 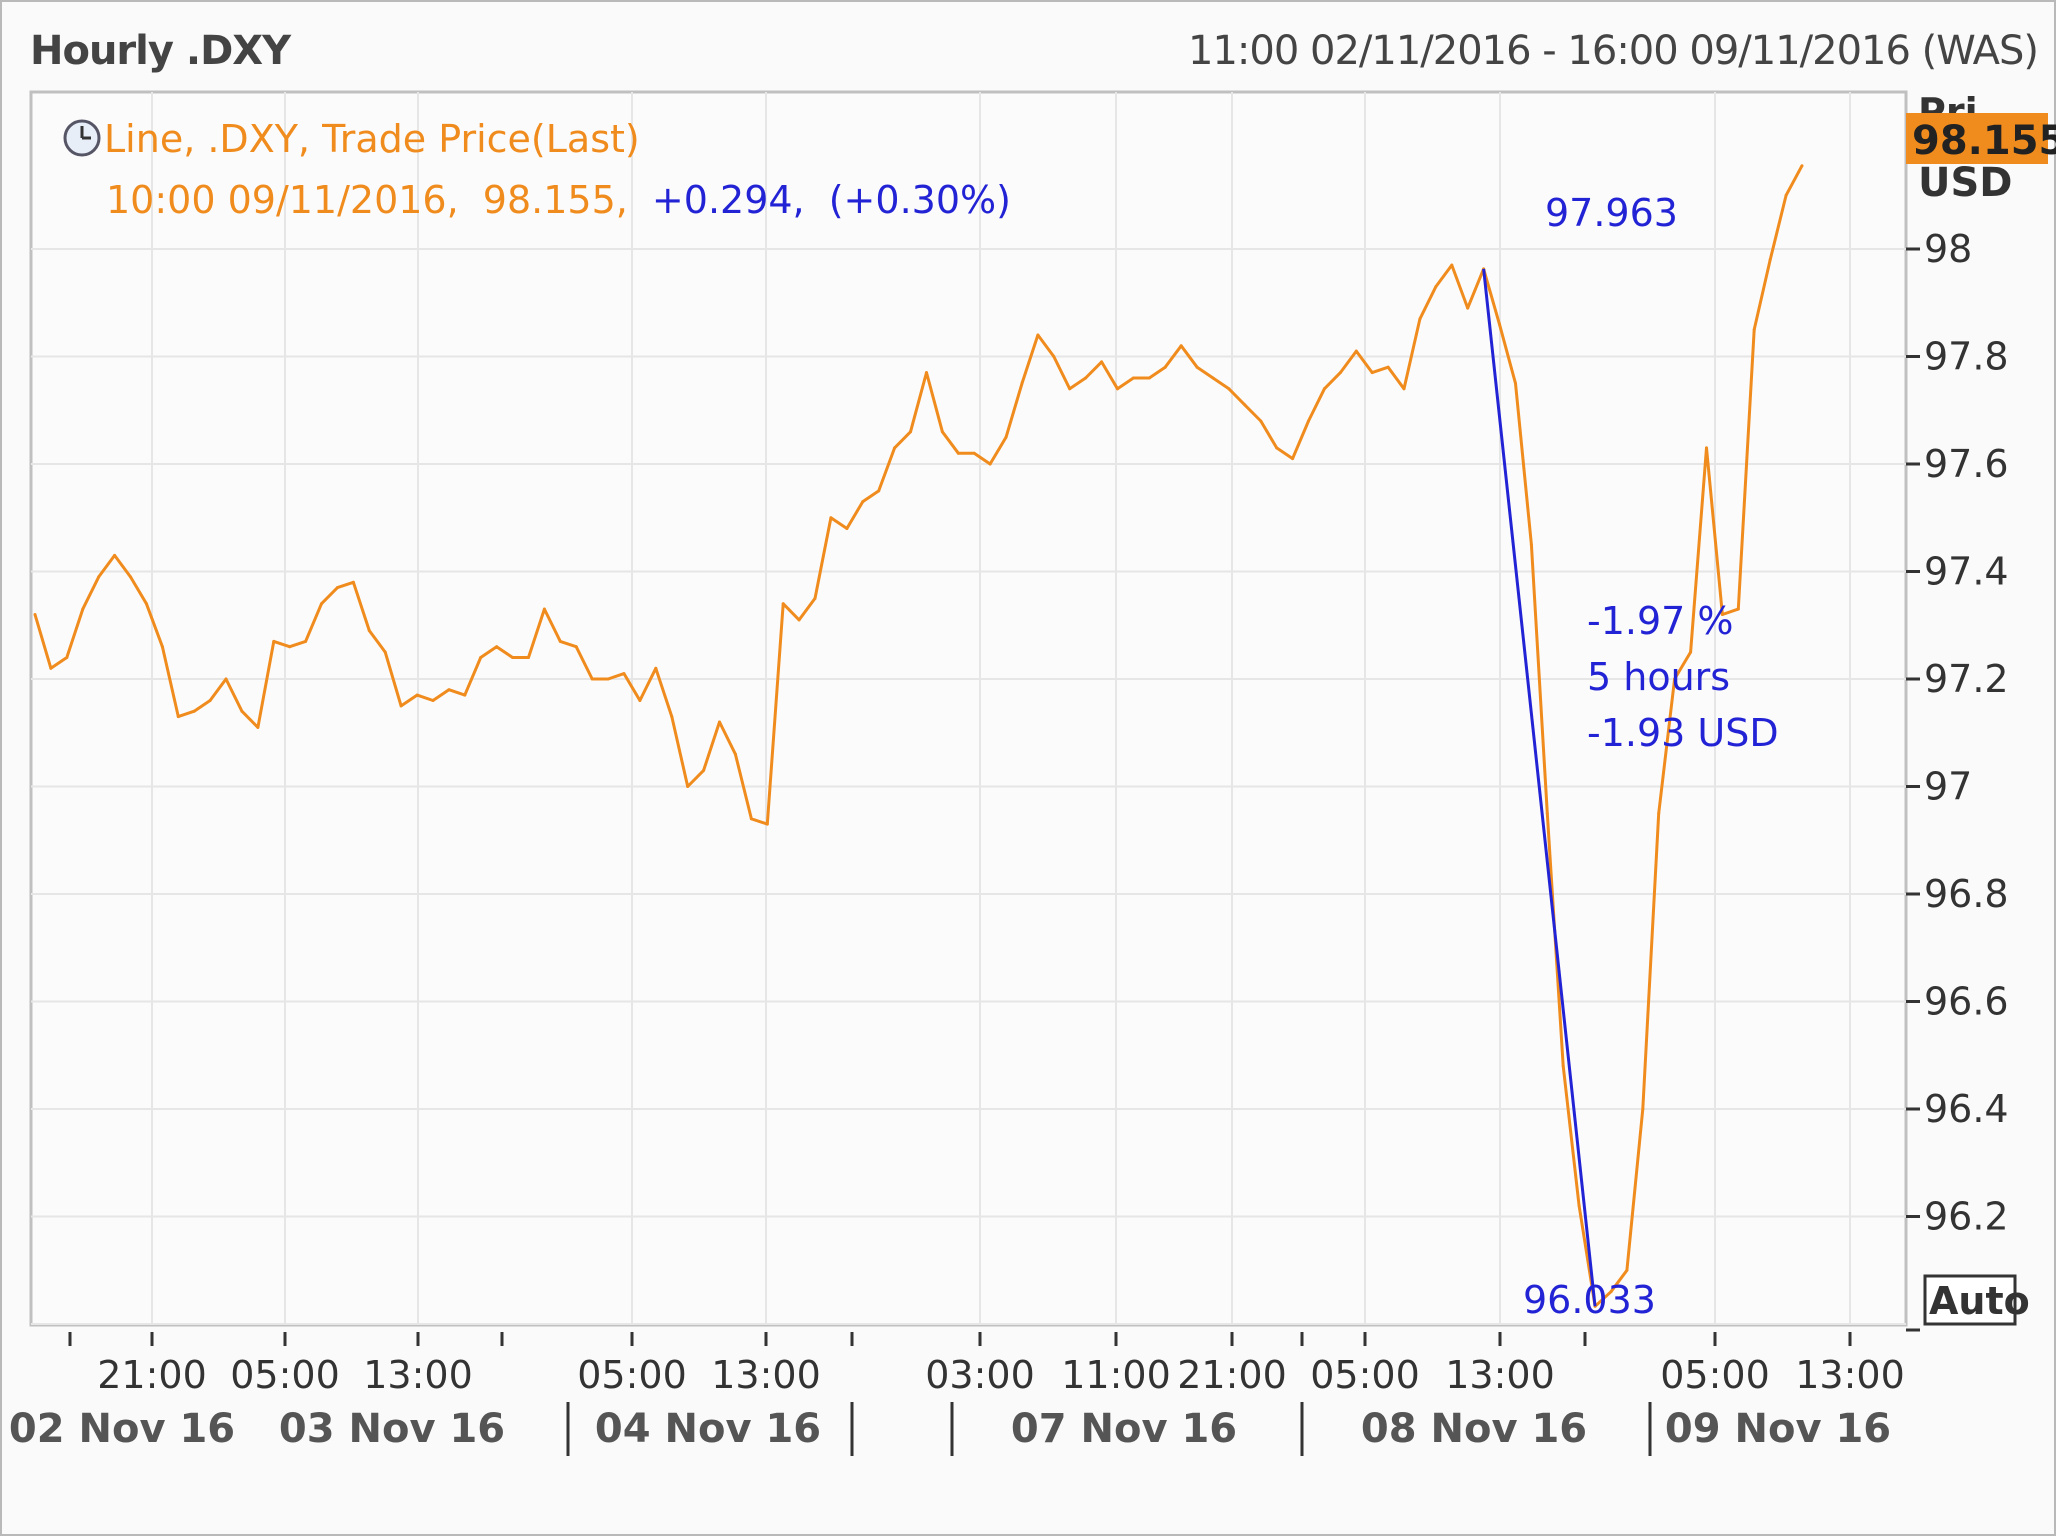 What do you see at coordinates (1778, 1429) in the screenshot?
I see `day-label: 09 Nov 16` at bounding box center [1778, 1429].